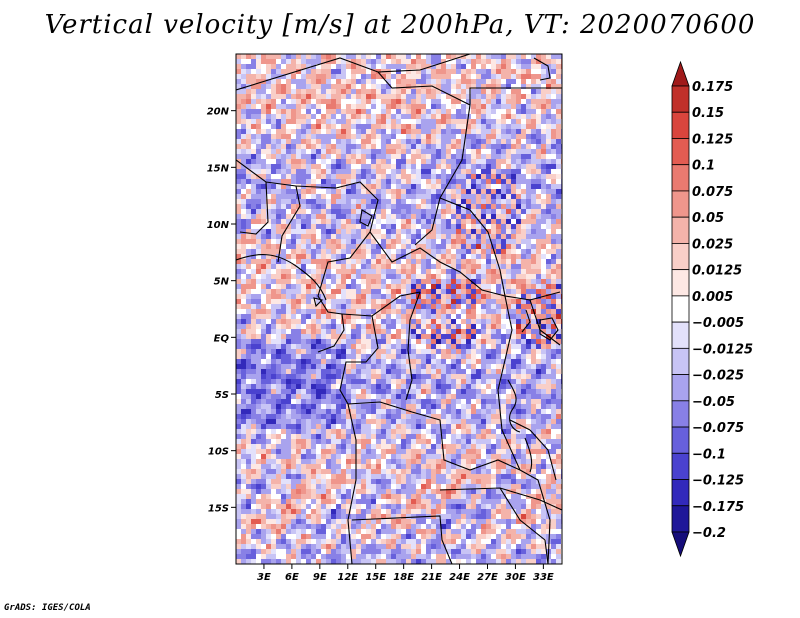  Describe the element at coordinates (359, 360) in the screenshot. I see `border-congo-drc` at that location.